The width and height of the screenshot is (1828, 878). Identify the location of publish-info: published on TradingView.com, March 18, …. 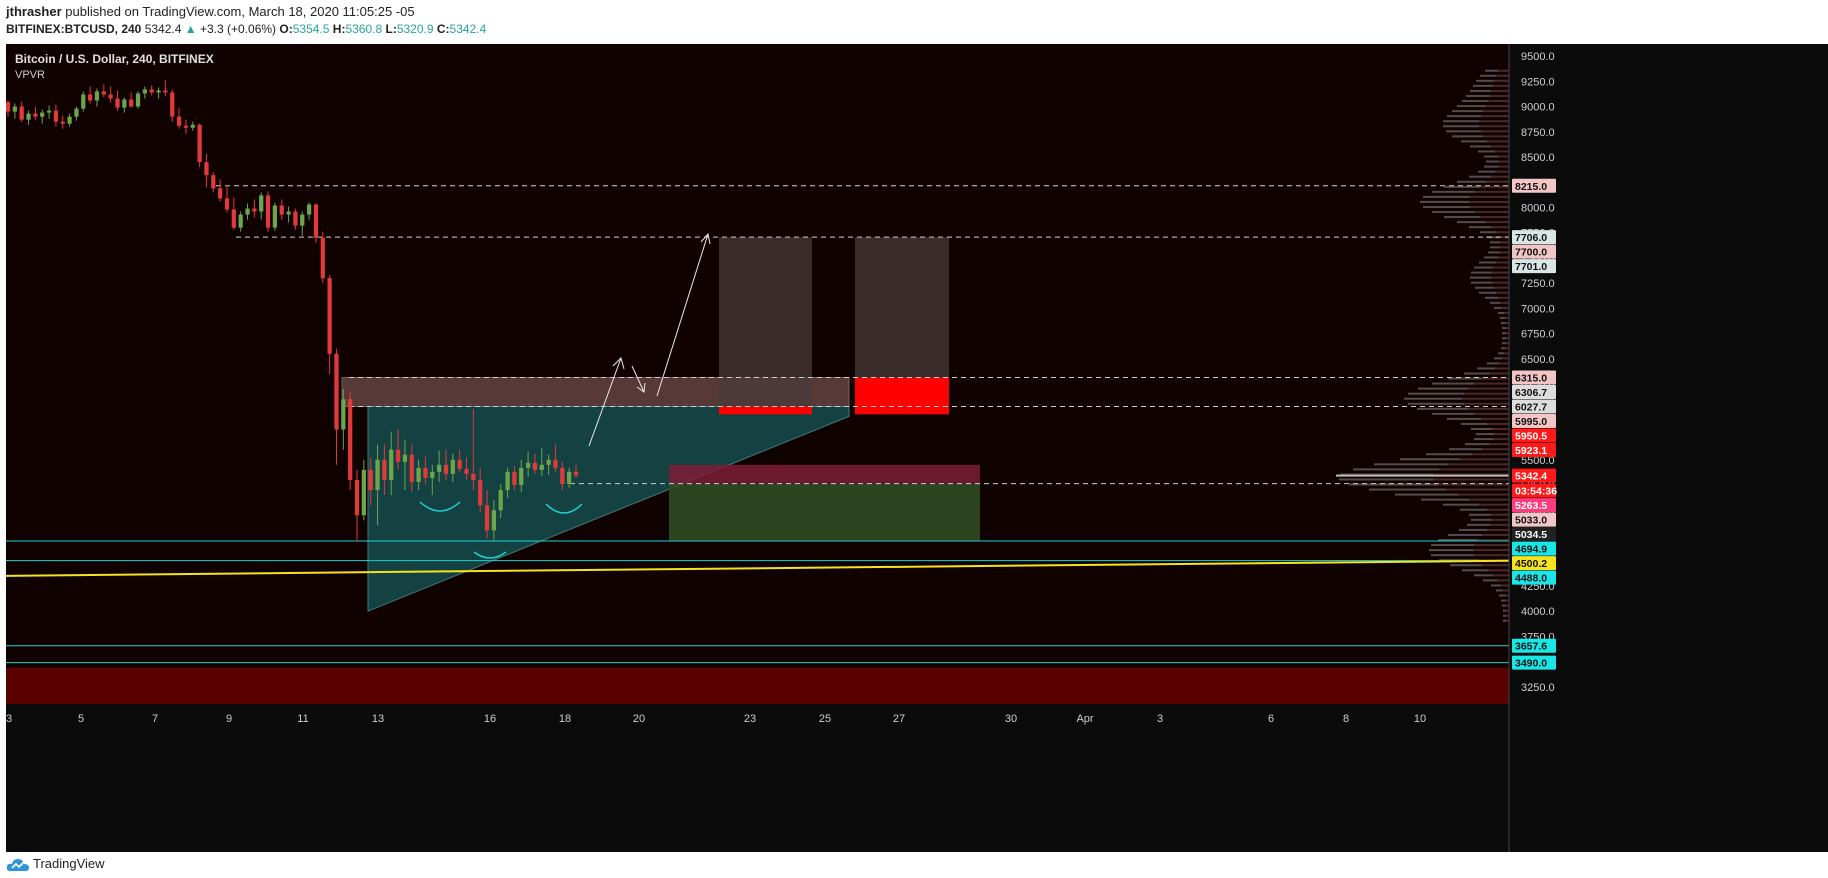
(240, 11).